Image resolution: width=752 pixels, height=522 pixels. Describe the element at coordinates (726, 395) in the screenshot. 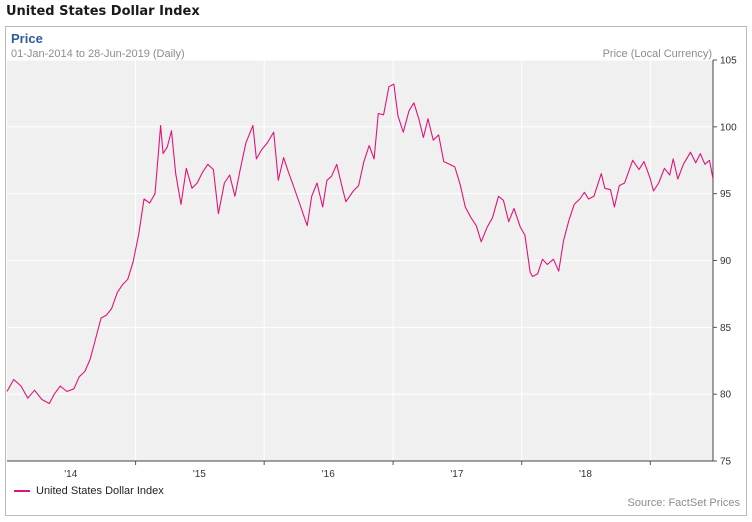

I see `y-tick-label: 80` at that location.